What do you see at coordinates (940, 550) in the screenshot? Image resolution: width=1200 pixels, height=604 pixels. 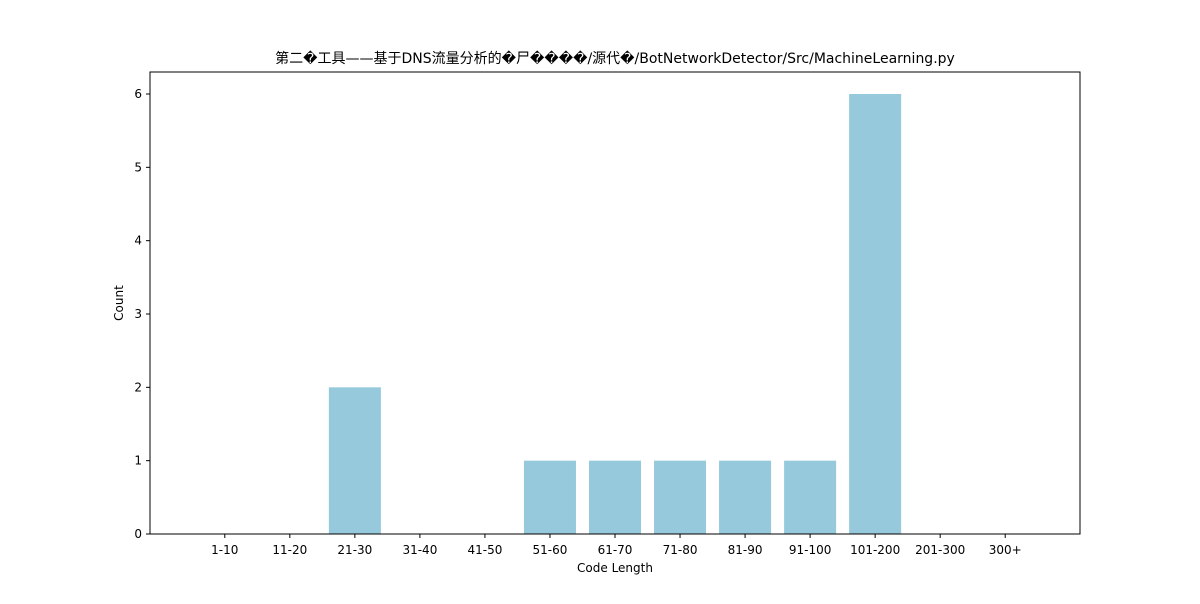 I see `x-tick-label: 201-300` at bounding box center [940, 550].